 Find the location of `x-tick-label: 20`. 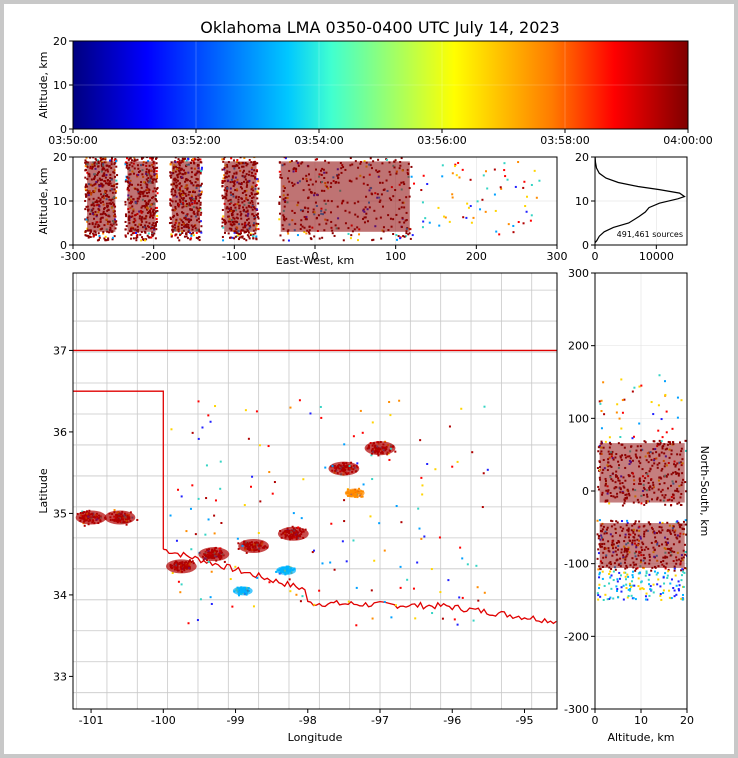

x-tick-label: 20 is located at coordinates (687, 720).